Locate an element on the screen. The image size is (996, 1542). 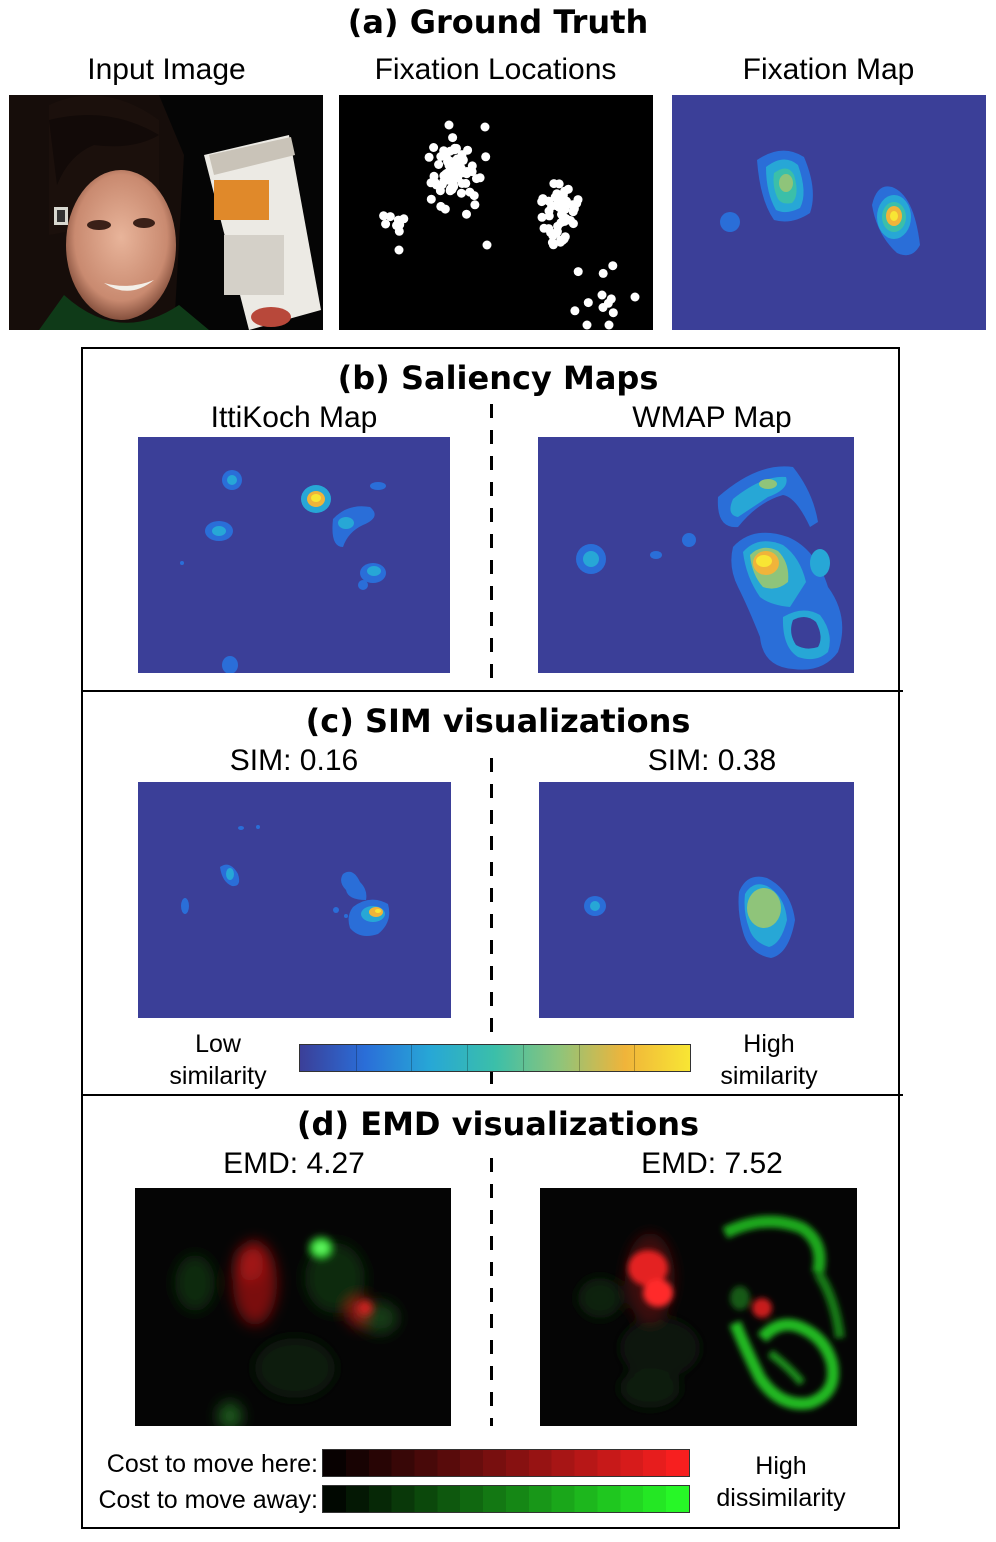
emd-left-map is located at coordinates (293, 1307).